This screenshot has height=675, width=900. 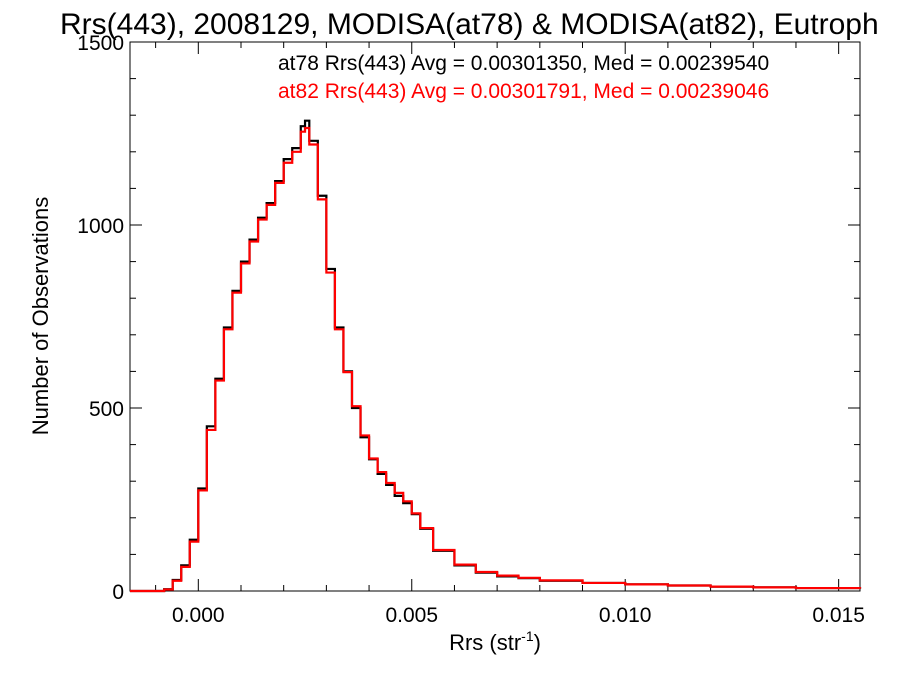 What do you see at coordinates (198, 615) in the screenshot?
I see `x-tick-label: 0.000` at bounding box center [198, 615].